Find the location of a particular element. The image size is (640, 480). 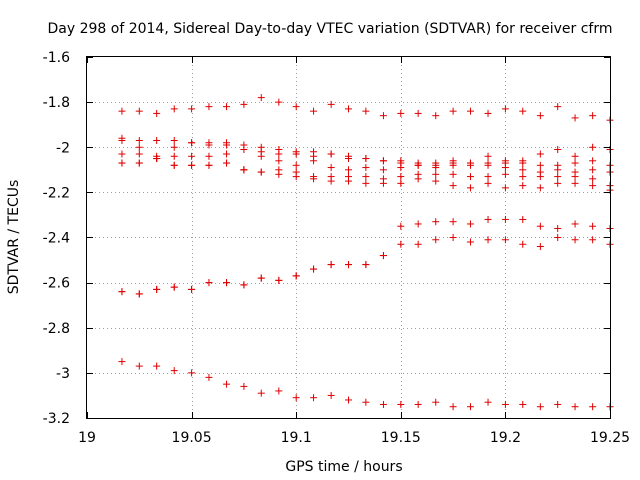

x-tick-label: 19.15 is located at coordinates (401, 438).